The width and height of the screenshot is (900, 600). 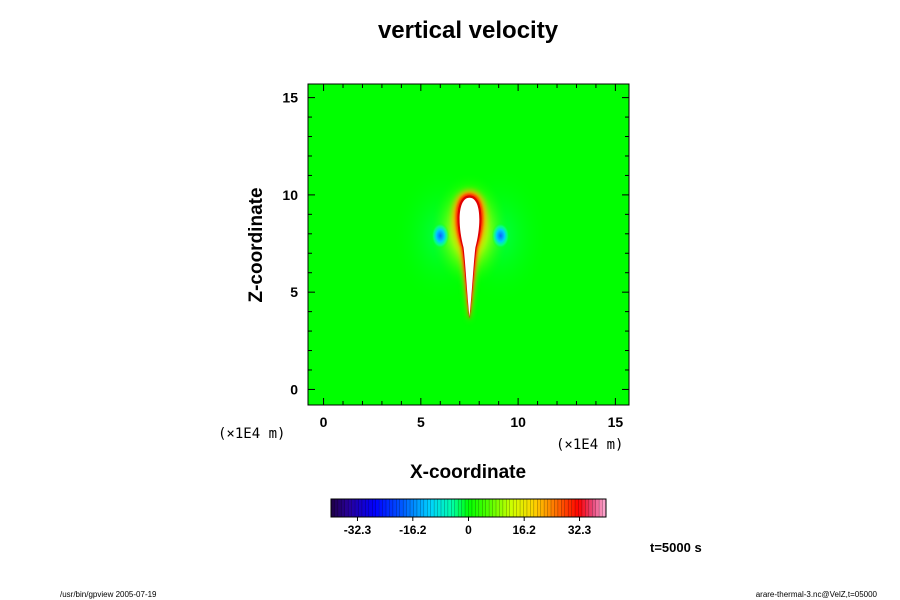 I want to click on colorbar-tick-label: 16.2, so click(x=525, y=530).